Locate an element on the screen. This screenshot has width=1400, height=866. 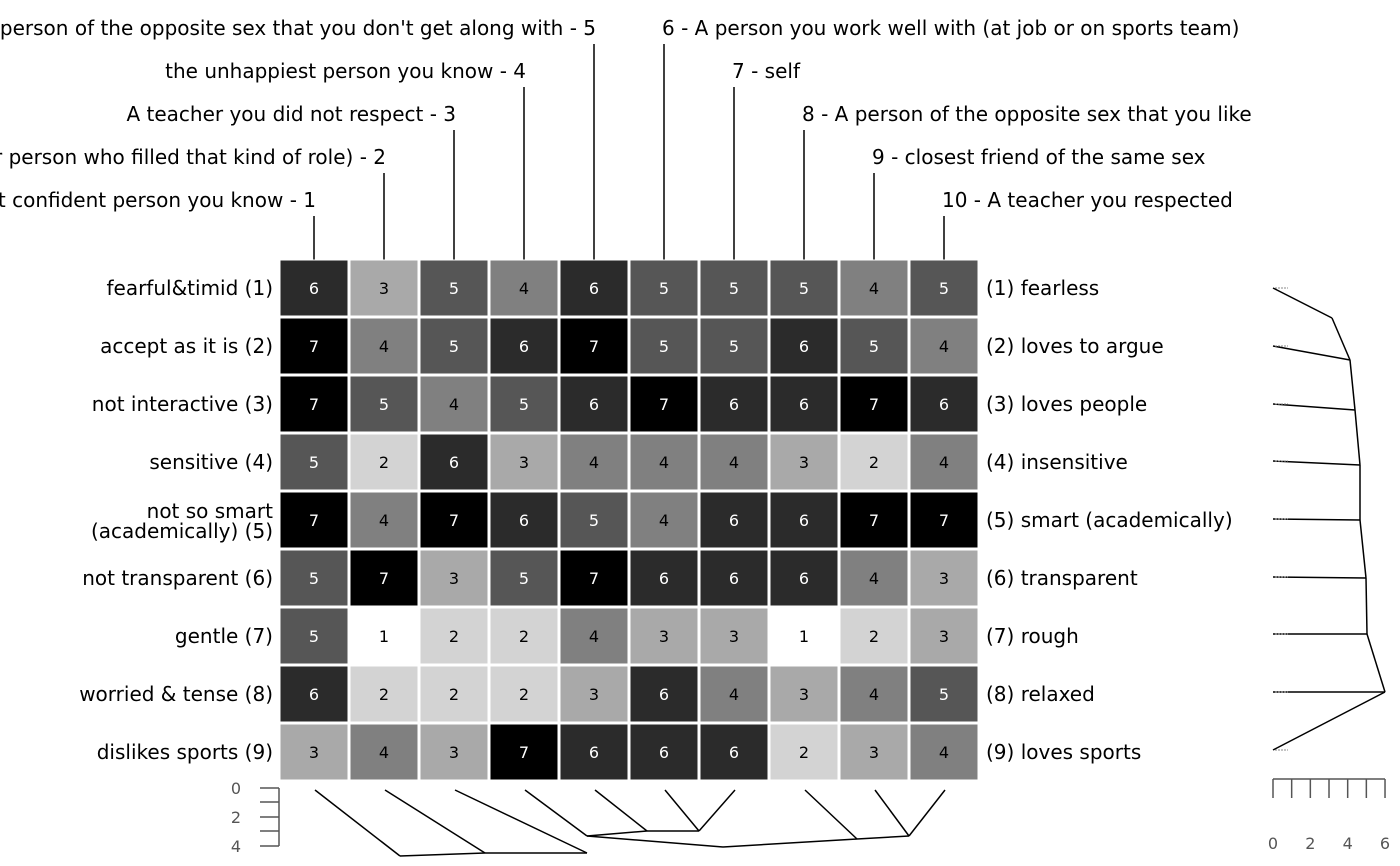
right-pole-label: (2) loves to argue is located at coordinates (1075, 346).